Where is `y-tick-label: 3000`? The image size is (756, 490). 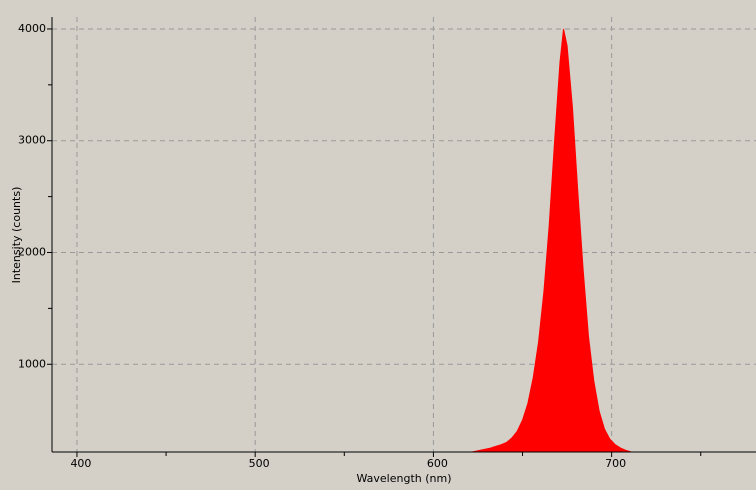
y-tick-label: 3000 is located at coordinates (32, 140).